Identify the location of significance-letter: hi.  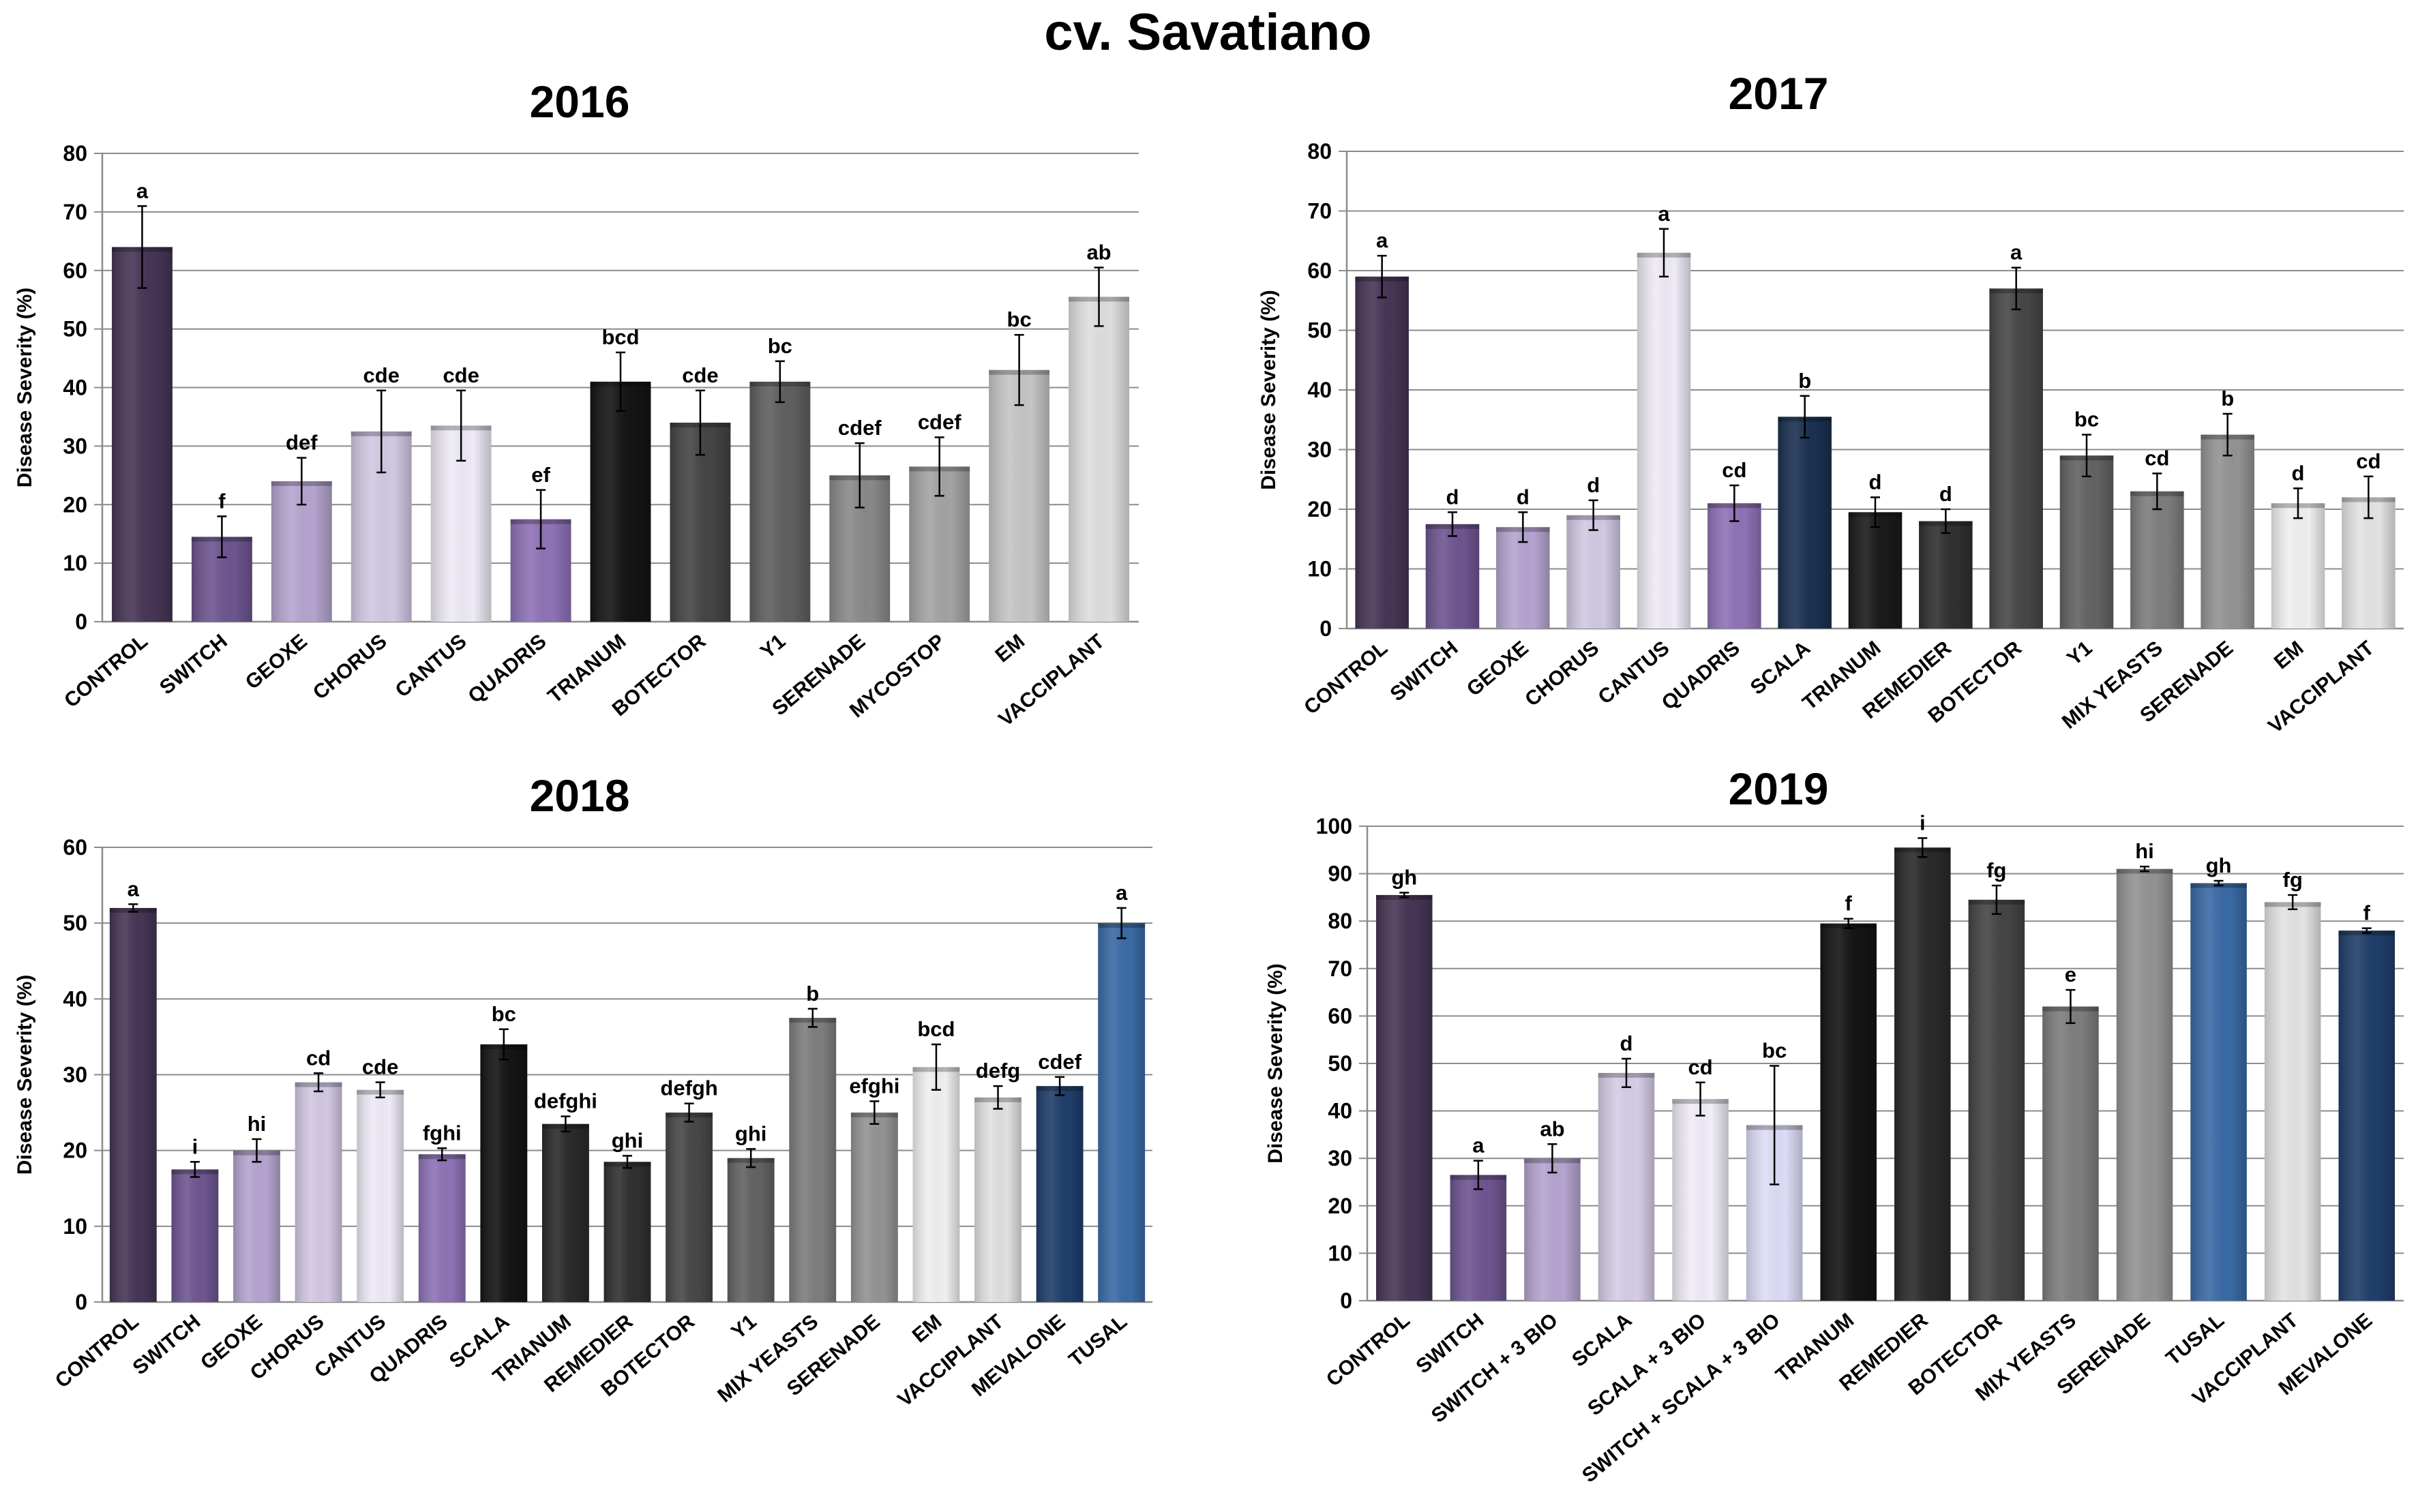
(257, 1124).